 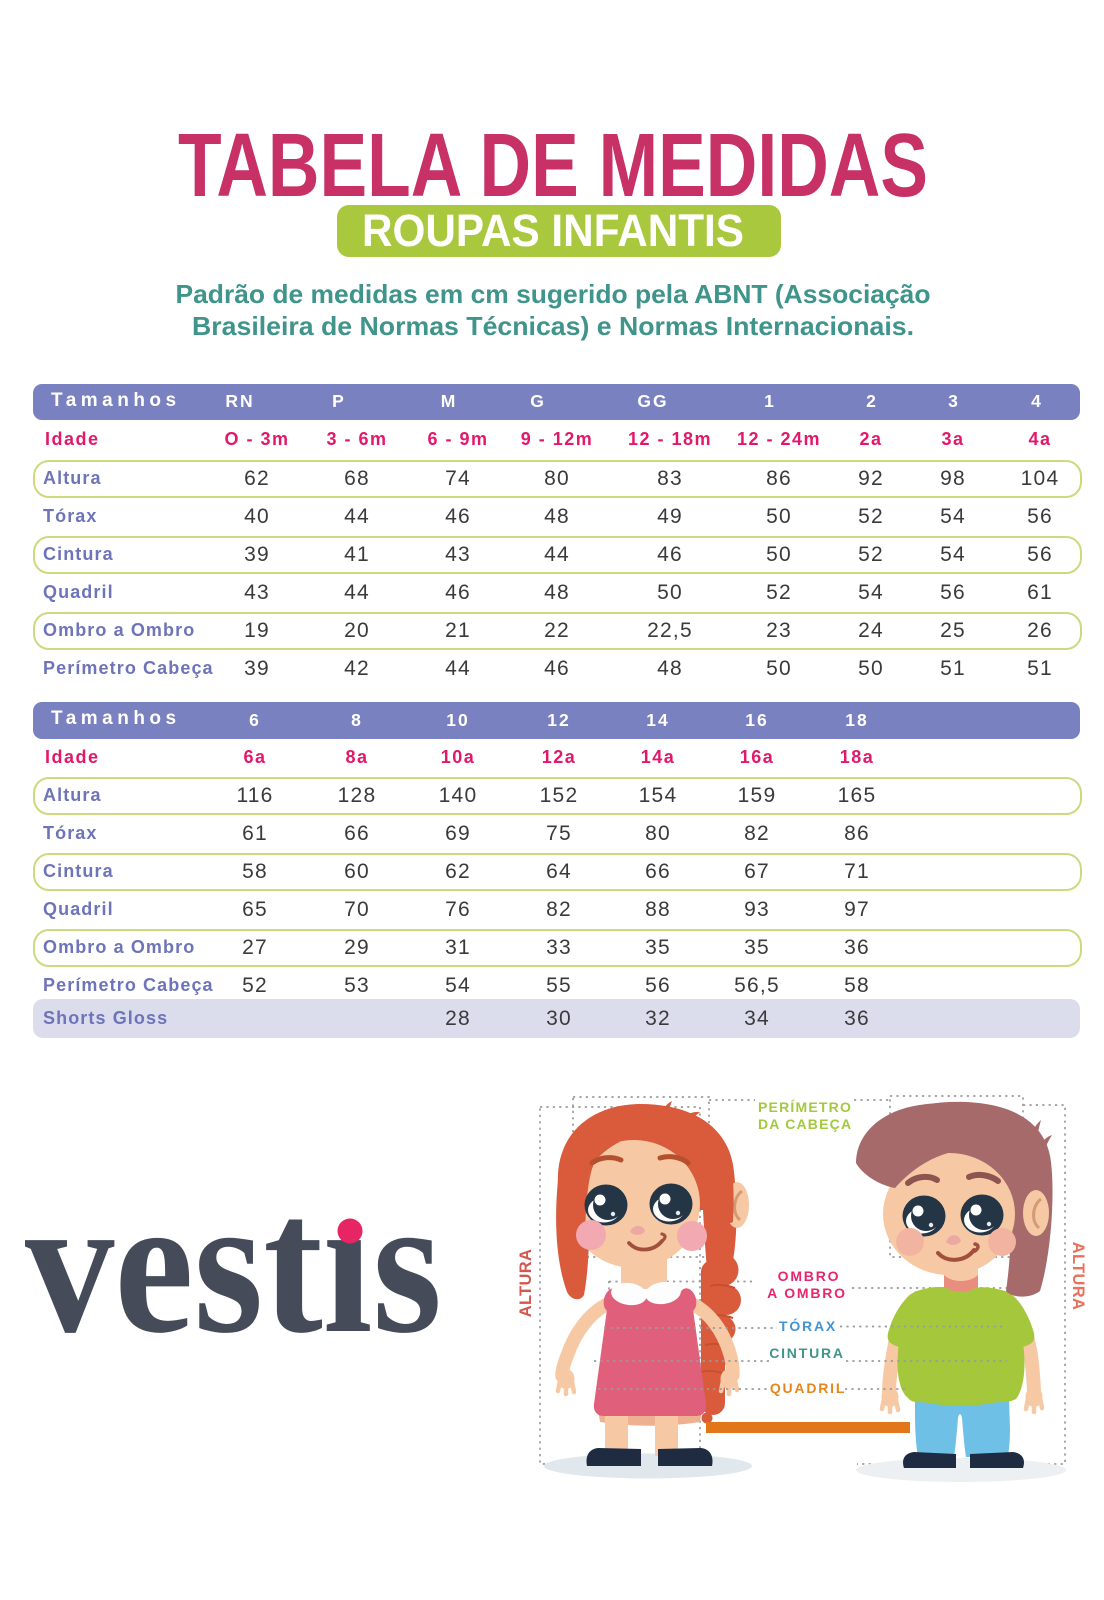 What do you see at coordinates (805, 1124) in the screenshot?
I see `svg-text: DA CABEÇA` at bounding box center [805, 1124].